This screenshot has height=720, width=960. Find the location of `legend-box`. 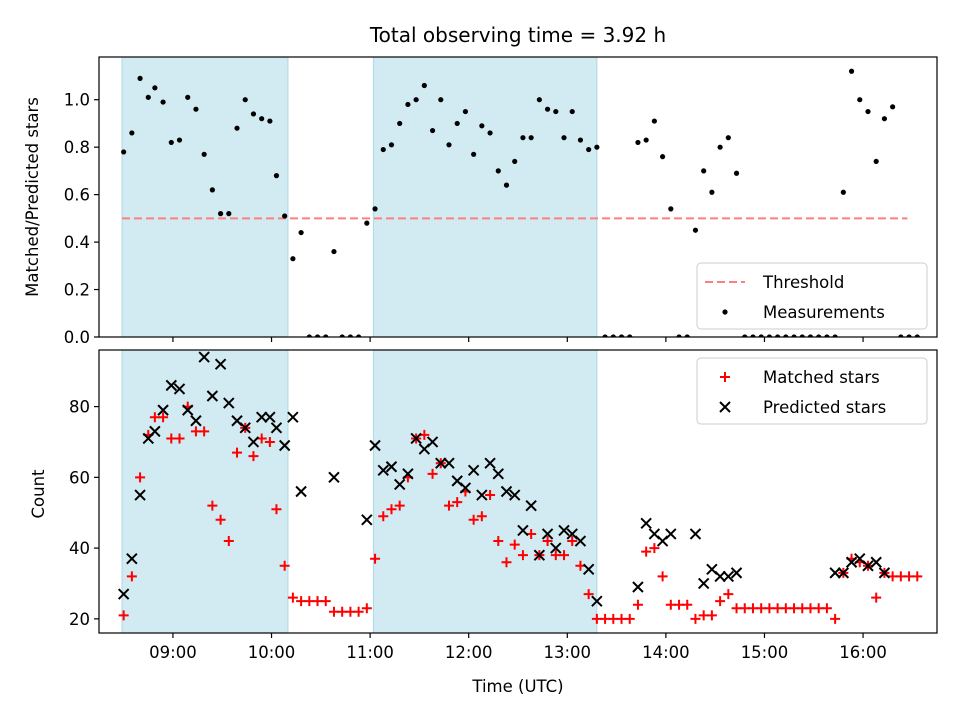

legend-box is located at coordinates (812, 296).